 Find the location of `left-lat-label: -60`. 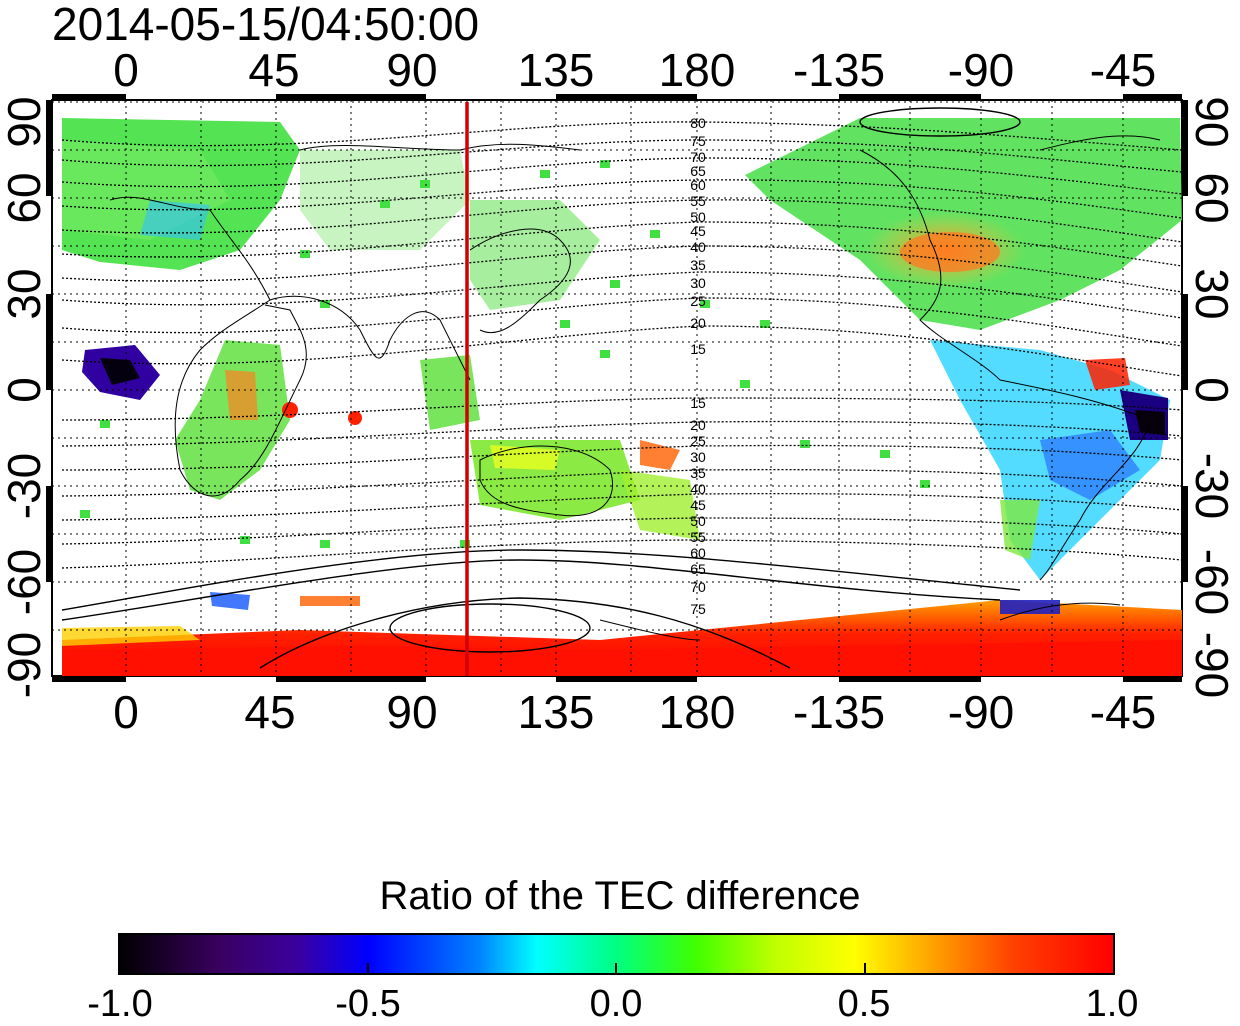

left-lat-label: -60 is located at coordinates (25, 582).